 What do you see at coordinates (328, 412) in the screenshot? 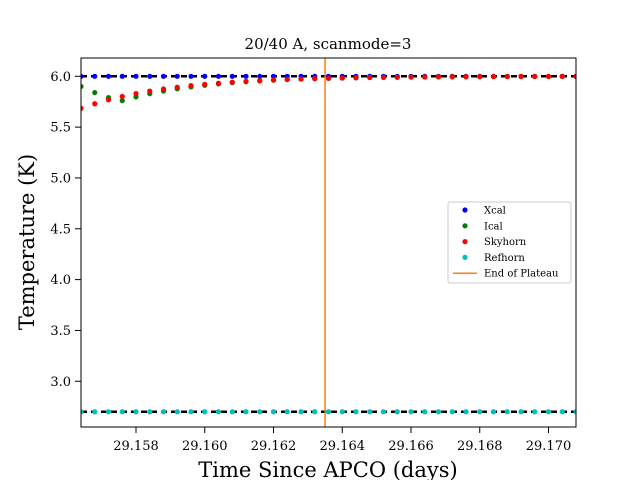
I see `series-refhorn` at bounding box center [328, 412].